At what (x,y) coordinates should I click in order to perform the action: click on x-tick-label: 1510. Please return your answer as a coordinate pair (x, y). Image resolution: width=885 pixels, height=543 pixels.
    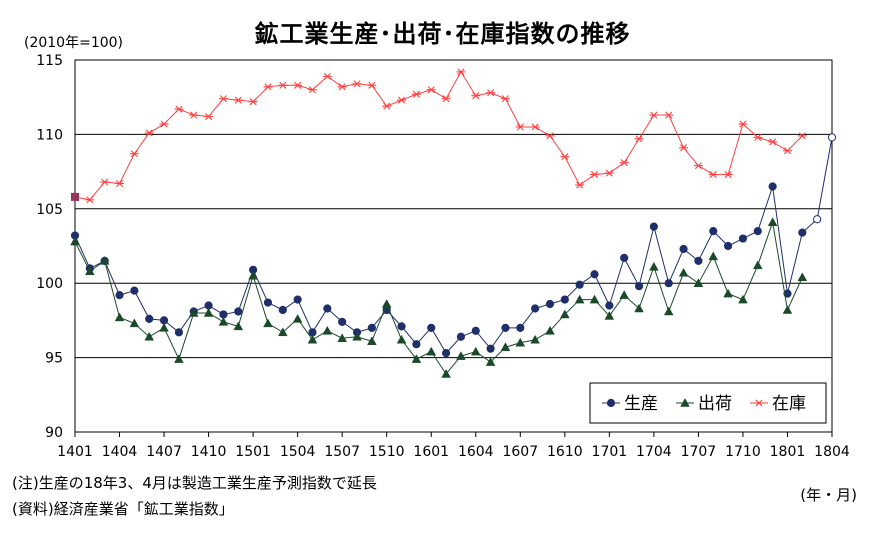
    Looking at the image, I should click on (387, 452).